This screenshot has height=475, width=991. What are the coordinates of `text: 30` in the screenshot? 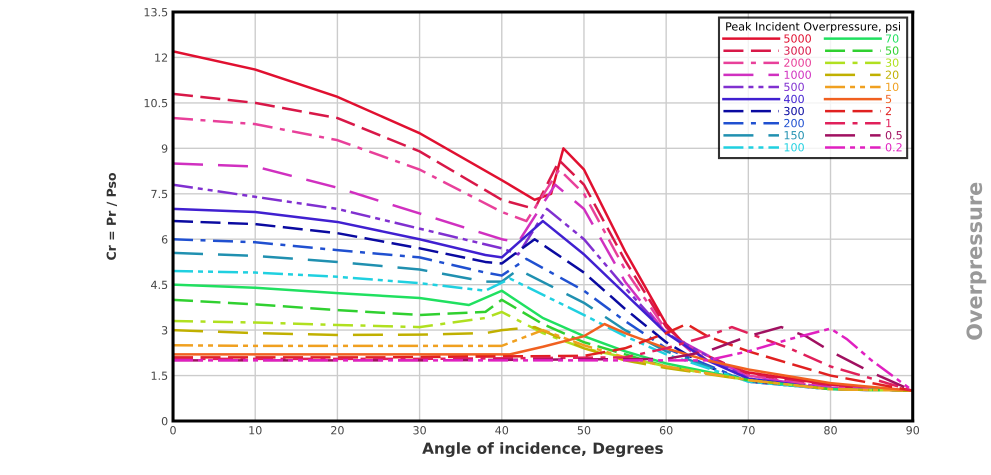 It's located at (892, 62).